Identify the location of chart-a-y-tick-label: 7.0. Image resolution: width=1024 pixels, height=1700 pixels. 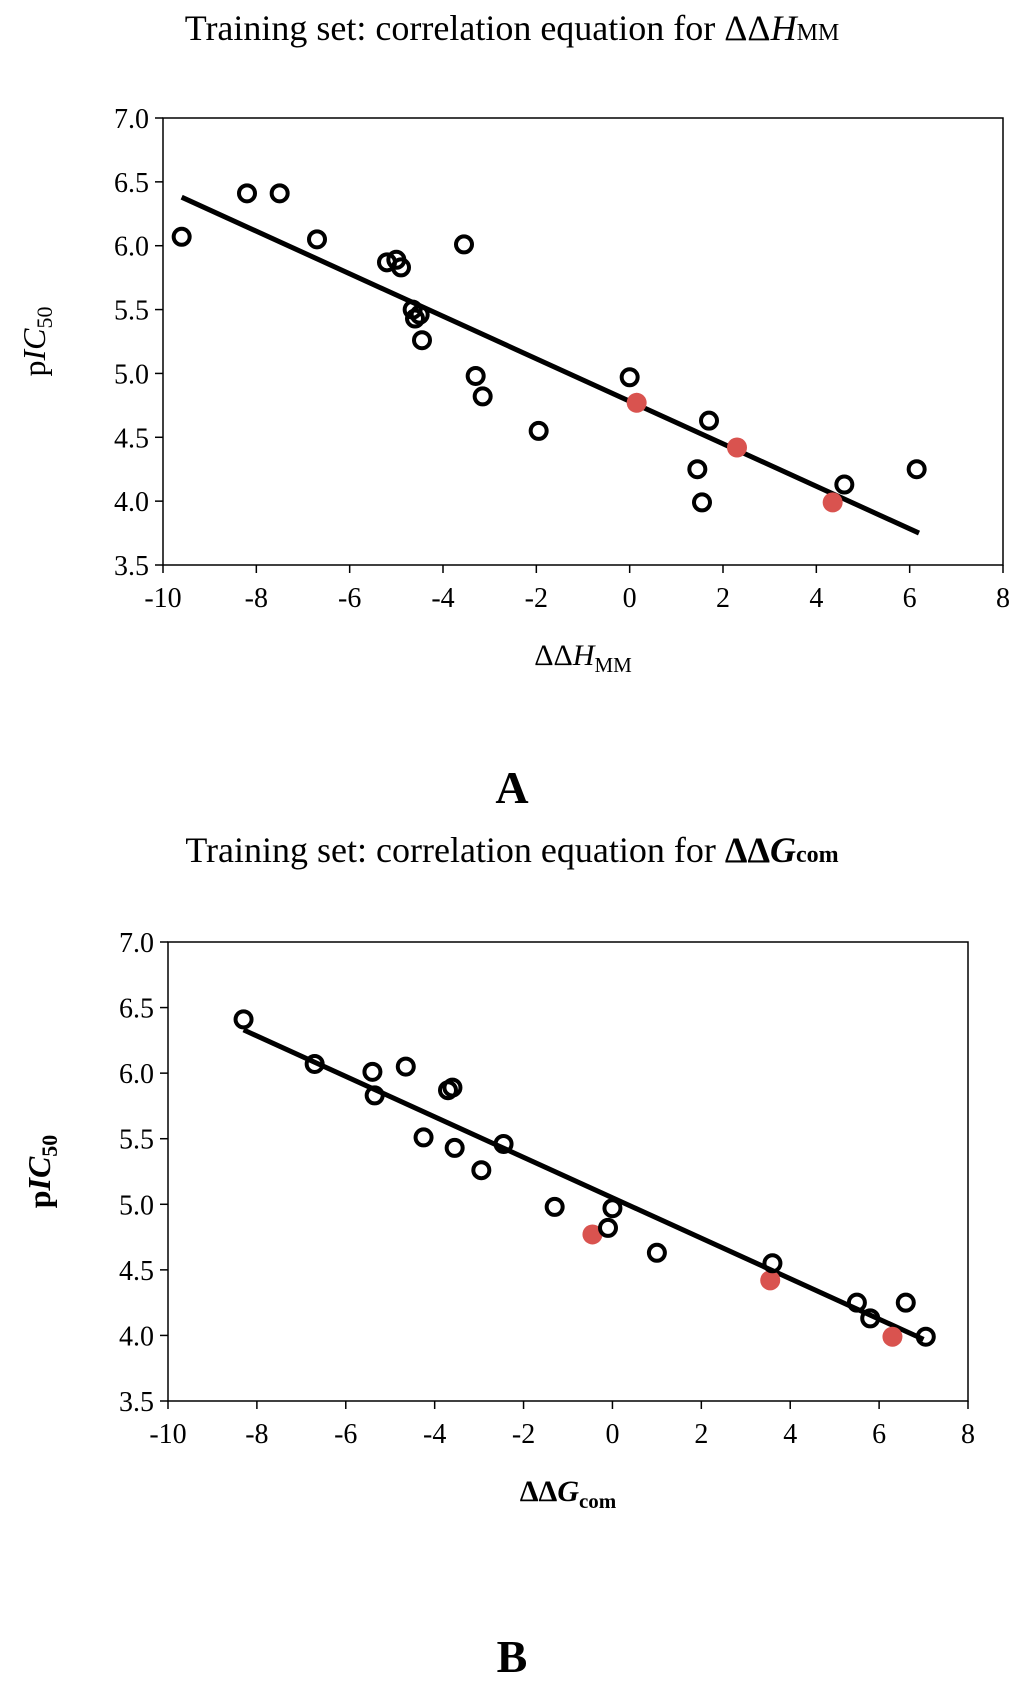
(131, 119).